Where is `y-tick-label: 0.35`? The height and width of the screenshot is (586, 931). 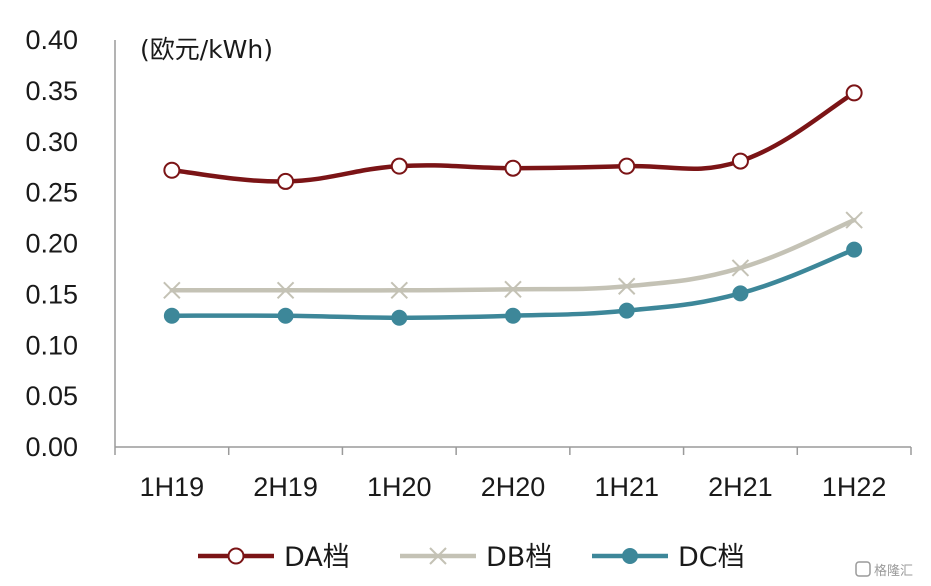
y-tick-label: 0.35 is located at coordinates (51, 91).